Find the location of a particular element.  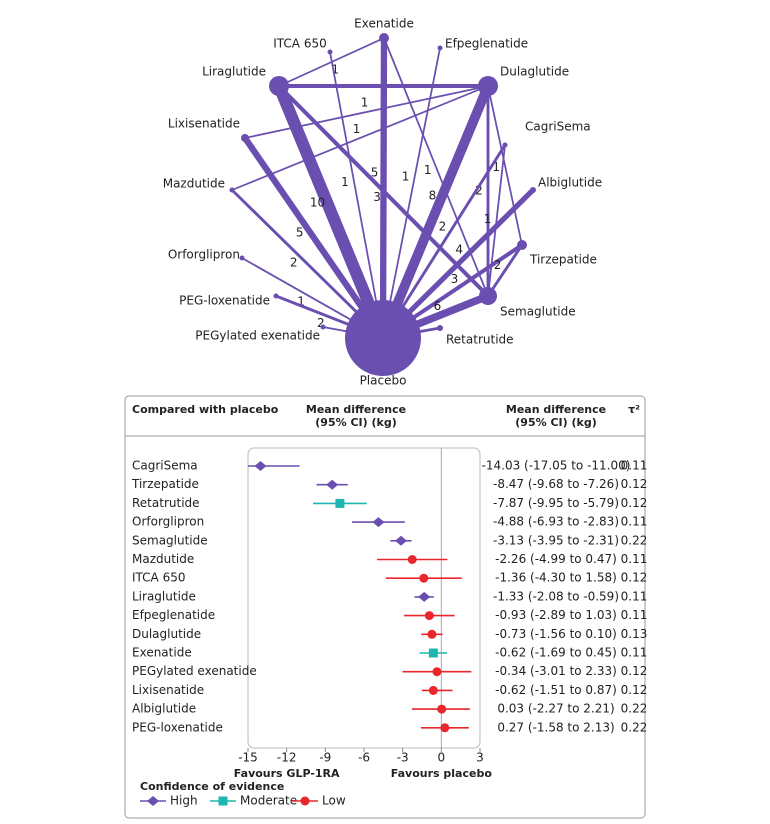

node-label: Placebo is located at coordinates (383, 381).